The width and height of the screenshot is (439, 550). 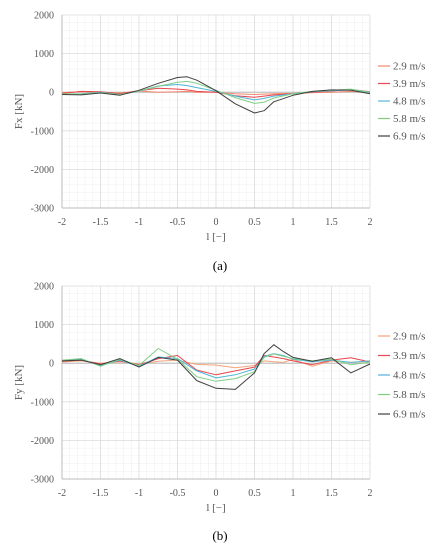 What do you see at coordinates (254, 493) in the screenshot?
I see `fy-x-tick-label: 0.5` at bounding box center [254, 493].